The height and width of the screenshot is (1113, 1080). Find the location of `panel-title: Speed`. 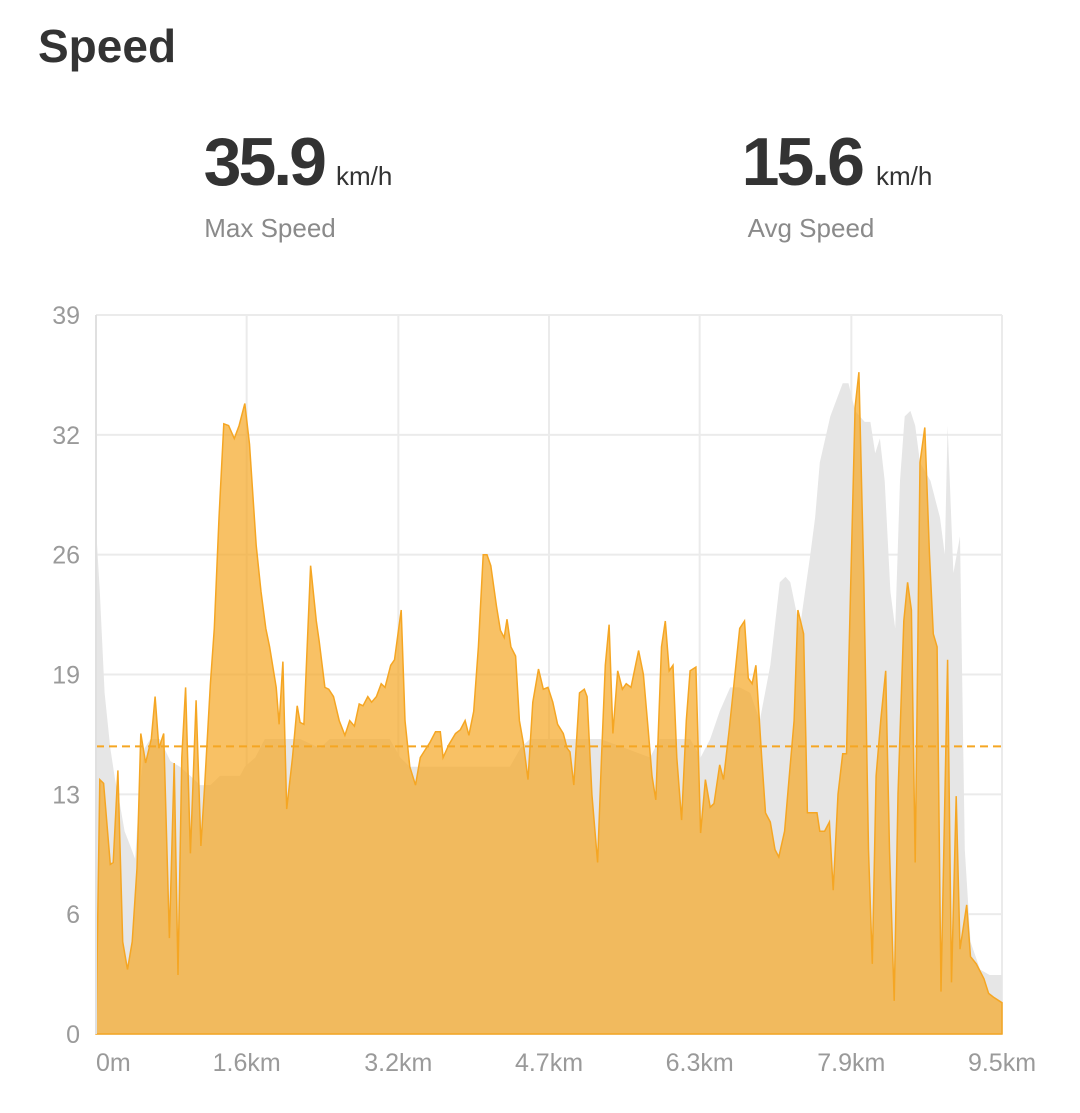

panel-title: Speed is located at coordinates (107, 46).